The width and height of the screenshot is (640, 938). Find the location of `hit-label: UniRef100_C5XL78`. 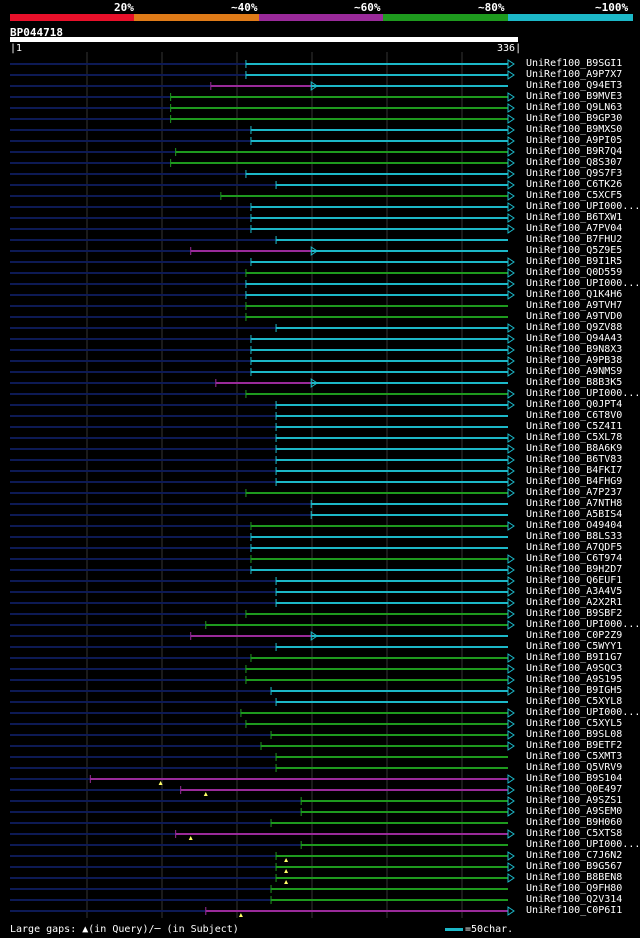

hit-label: UniRef100_C5XL78 is located at coordinates (574, 437).